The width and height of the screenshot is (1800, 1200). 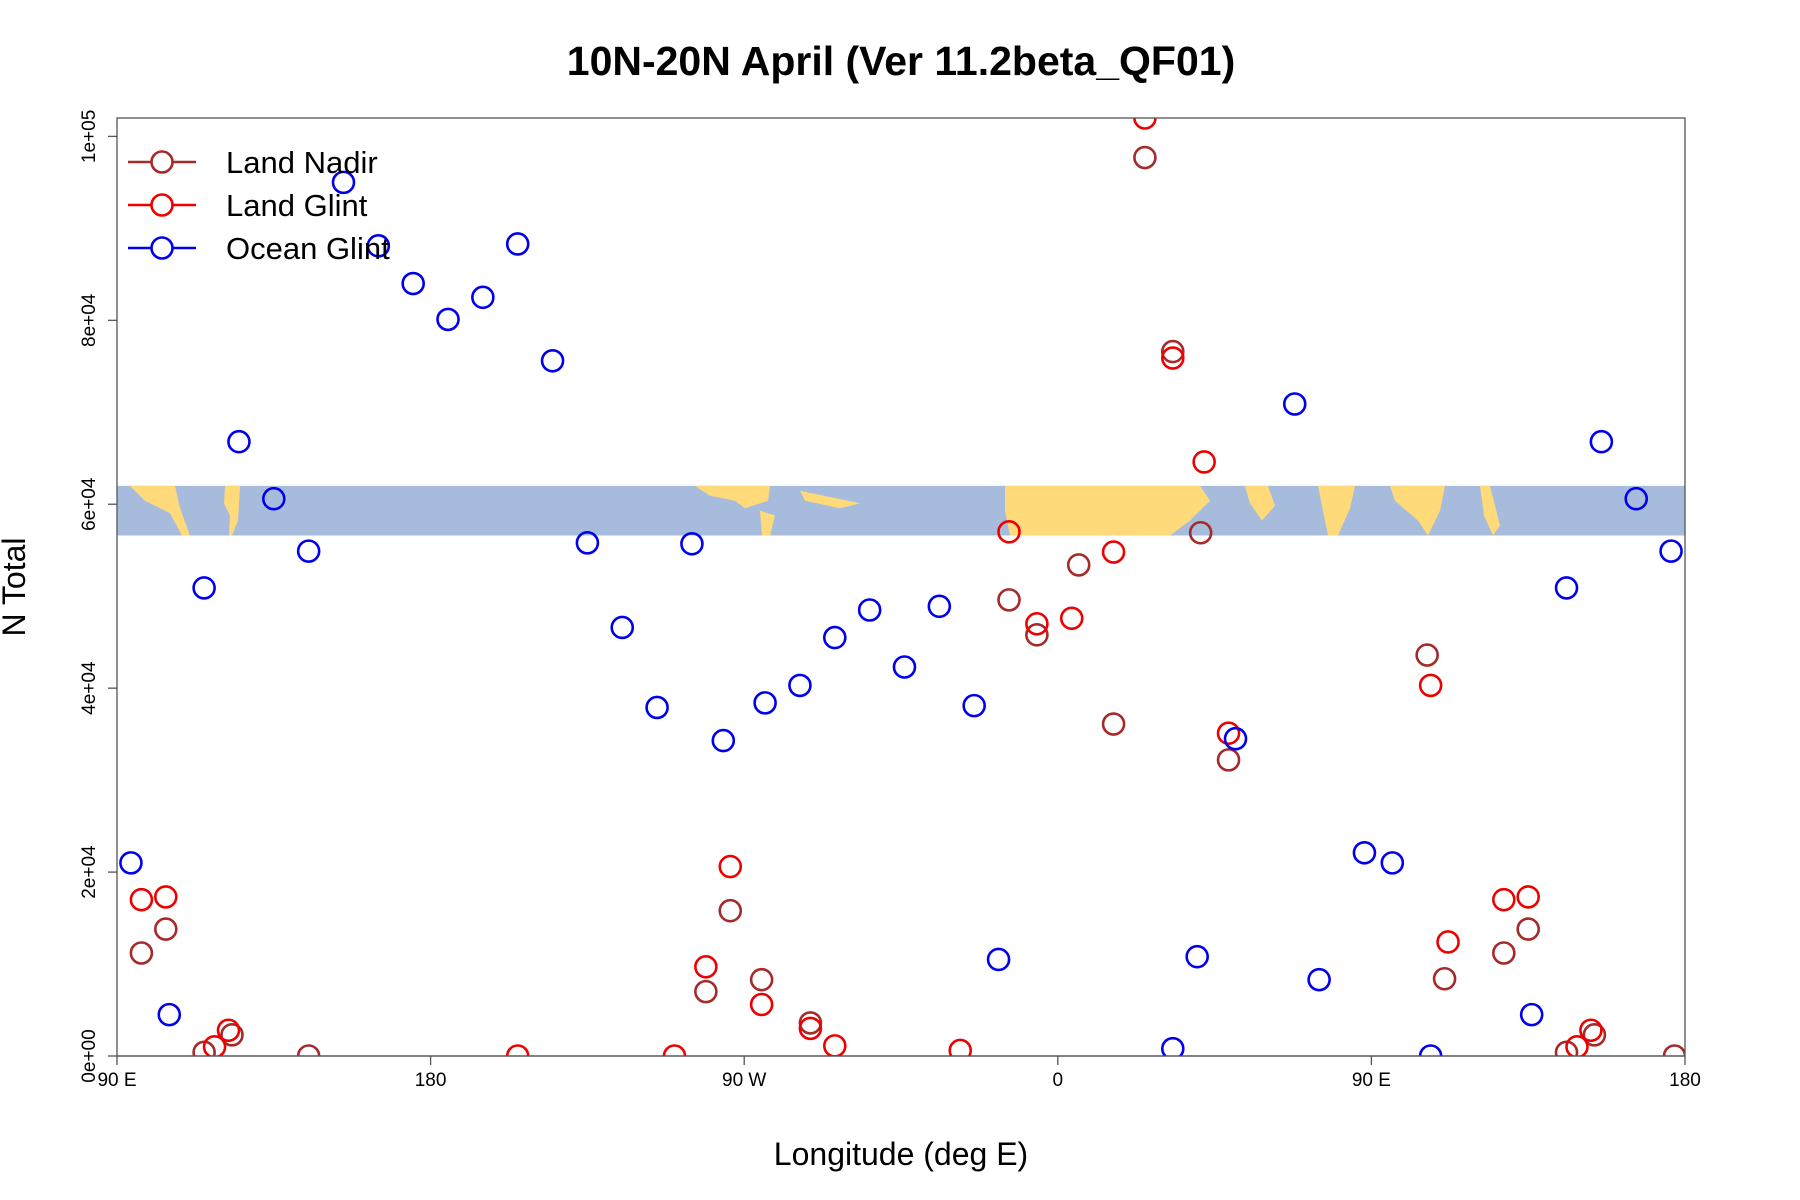 What do you see at coordinates (98, 596) in the screenshot?
I see `y-axis: 0e+00 2e+04 4e+04 6e+04 8e+04 1e+05` at bounding box center [98, 596].